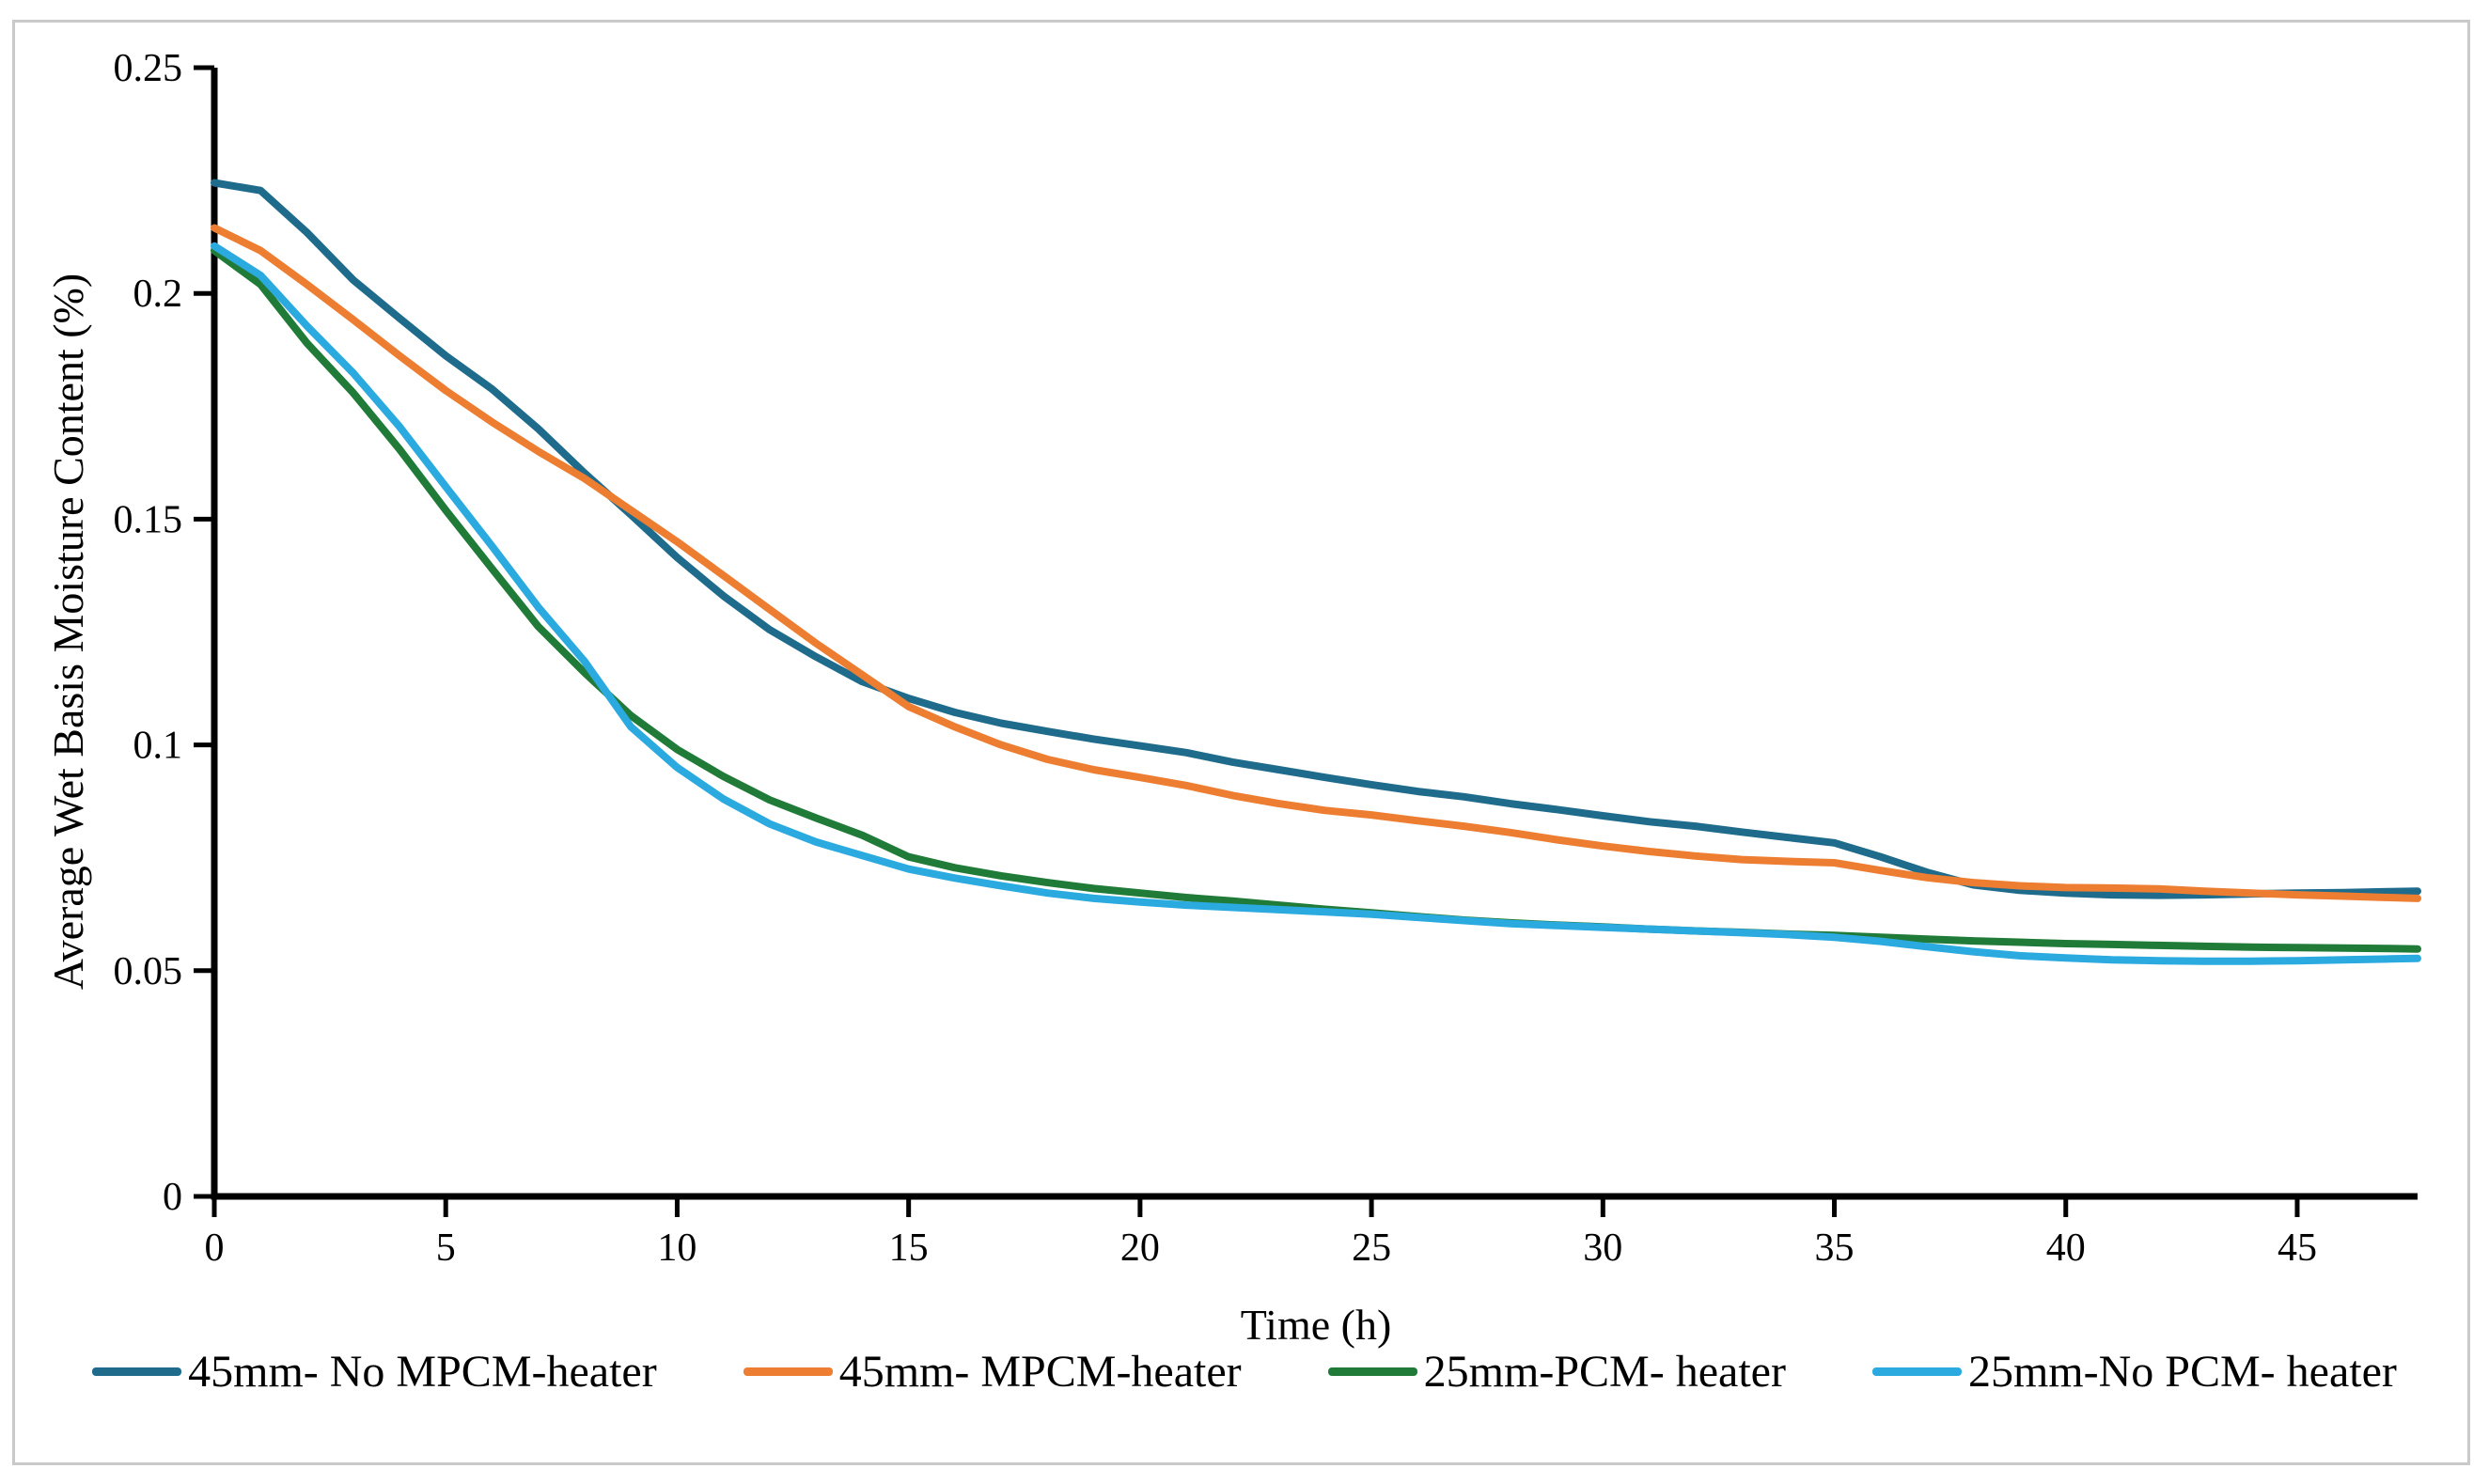 The width and height of the screenshot is (2489, 1484). I want to click on legend-label: 25mm-PCM- heater, so click(1604, 1372).